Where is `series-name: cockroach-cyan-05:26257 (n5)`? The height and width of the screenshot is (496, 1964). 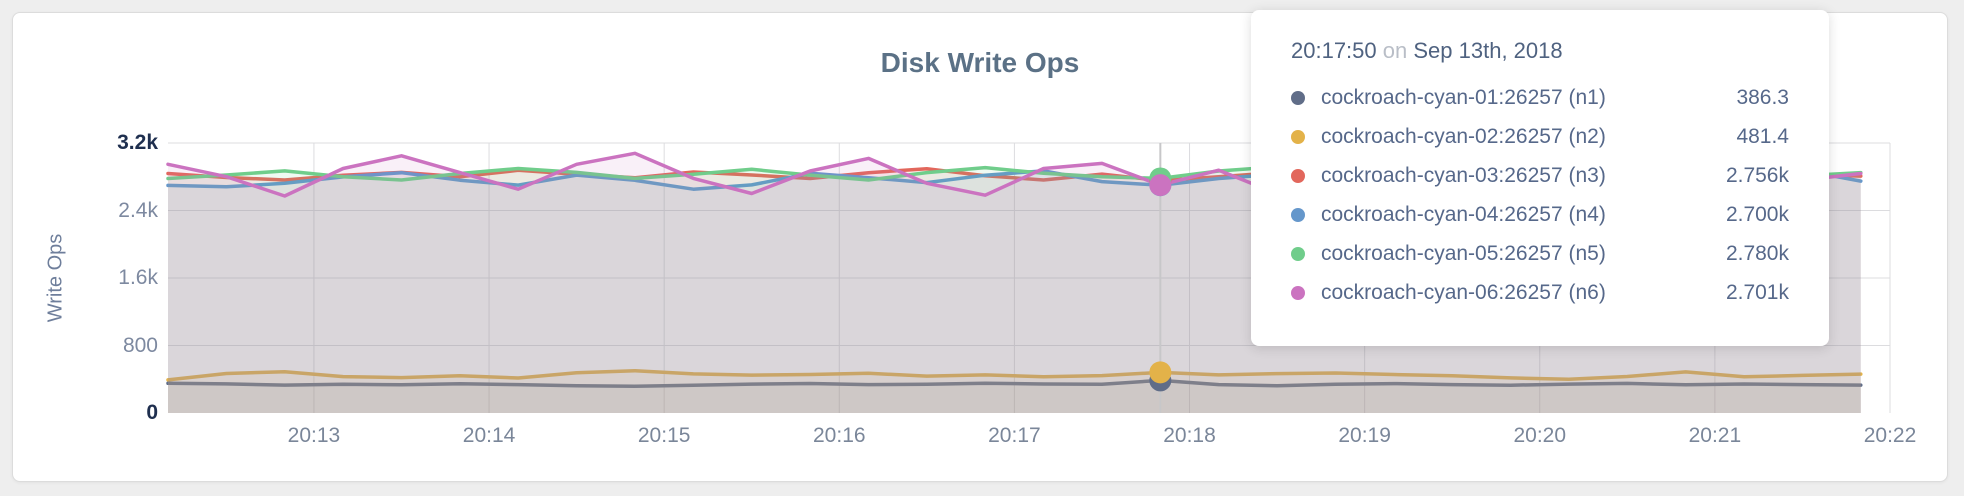 series-name: cockroach-cyan-05:26257 (n5) is located at coordinates (1463, 253).